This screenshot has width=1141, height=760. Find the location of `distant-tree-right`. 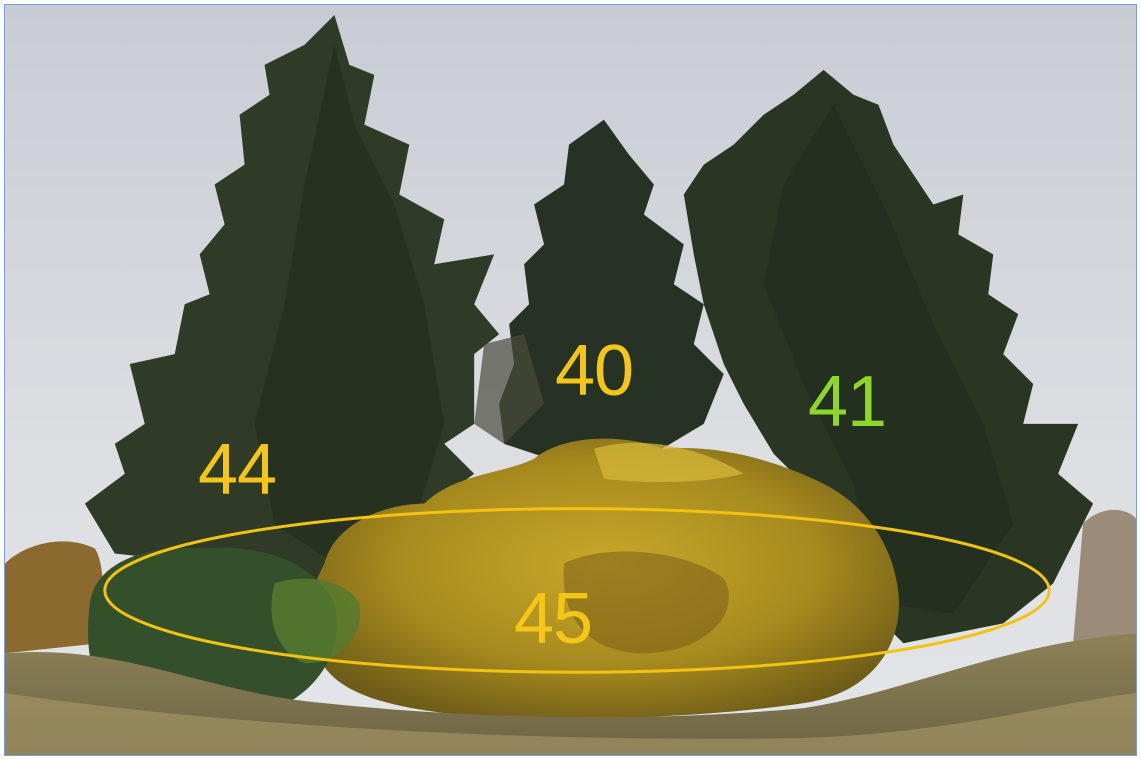

distant-tree-right is located at coordinates (1104, 576).